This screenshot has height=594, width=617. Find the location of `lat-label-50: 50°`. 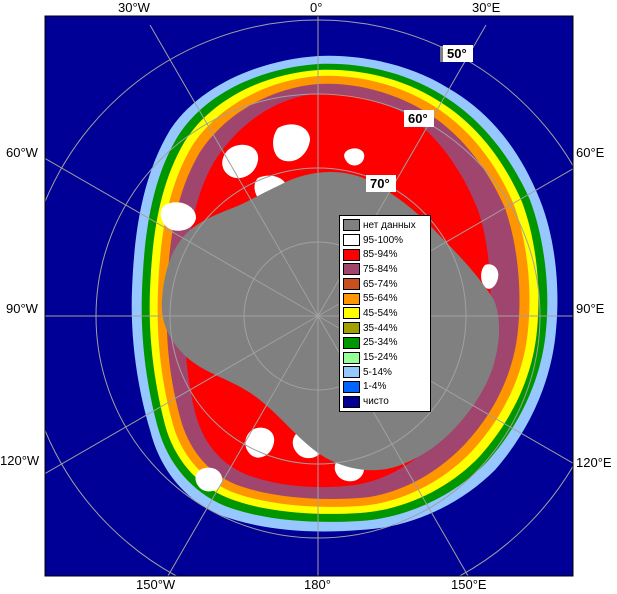

lat-label-50: 50° is located at coordinates (458, 53).